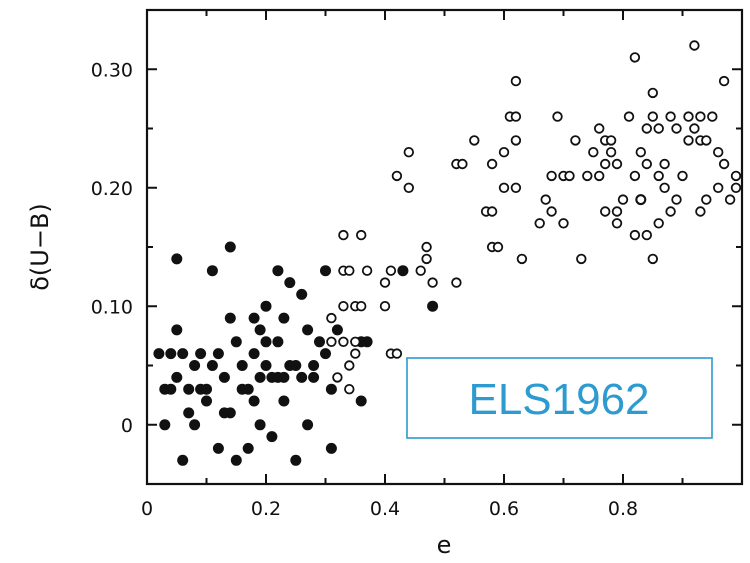 The image size is (750, 563). What do you see at coordinates (127, 426) in the screenshot?
I see `y-tick-label: 0` at bounding box center [127, 426].